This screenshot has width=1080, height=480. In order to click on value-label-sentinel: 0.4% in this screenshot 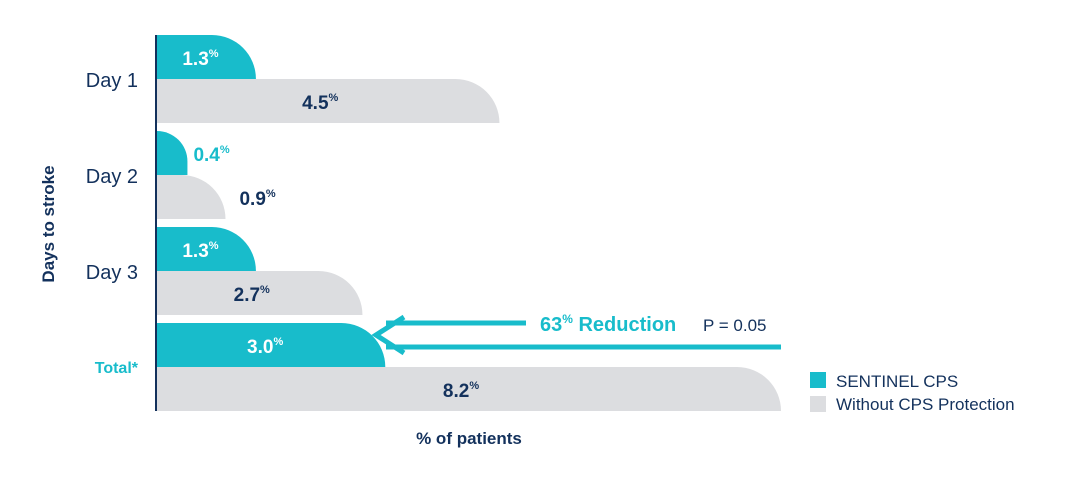, I will do `click(211, 155)`.